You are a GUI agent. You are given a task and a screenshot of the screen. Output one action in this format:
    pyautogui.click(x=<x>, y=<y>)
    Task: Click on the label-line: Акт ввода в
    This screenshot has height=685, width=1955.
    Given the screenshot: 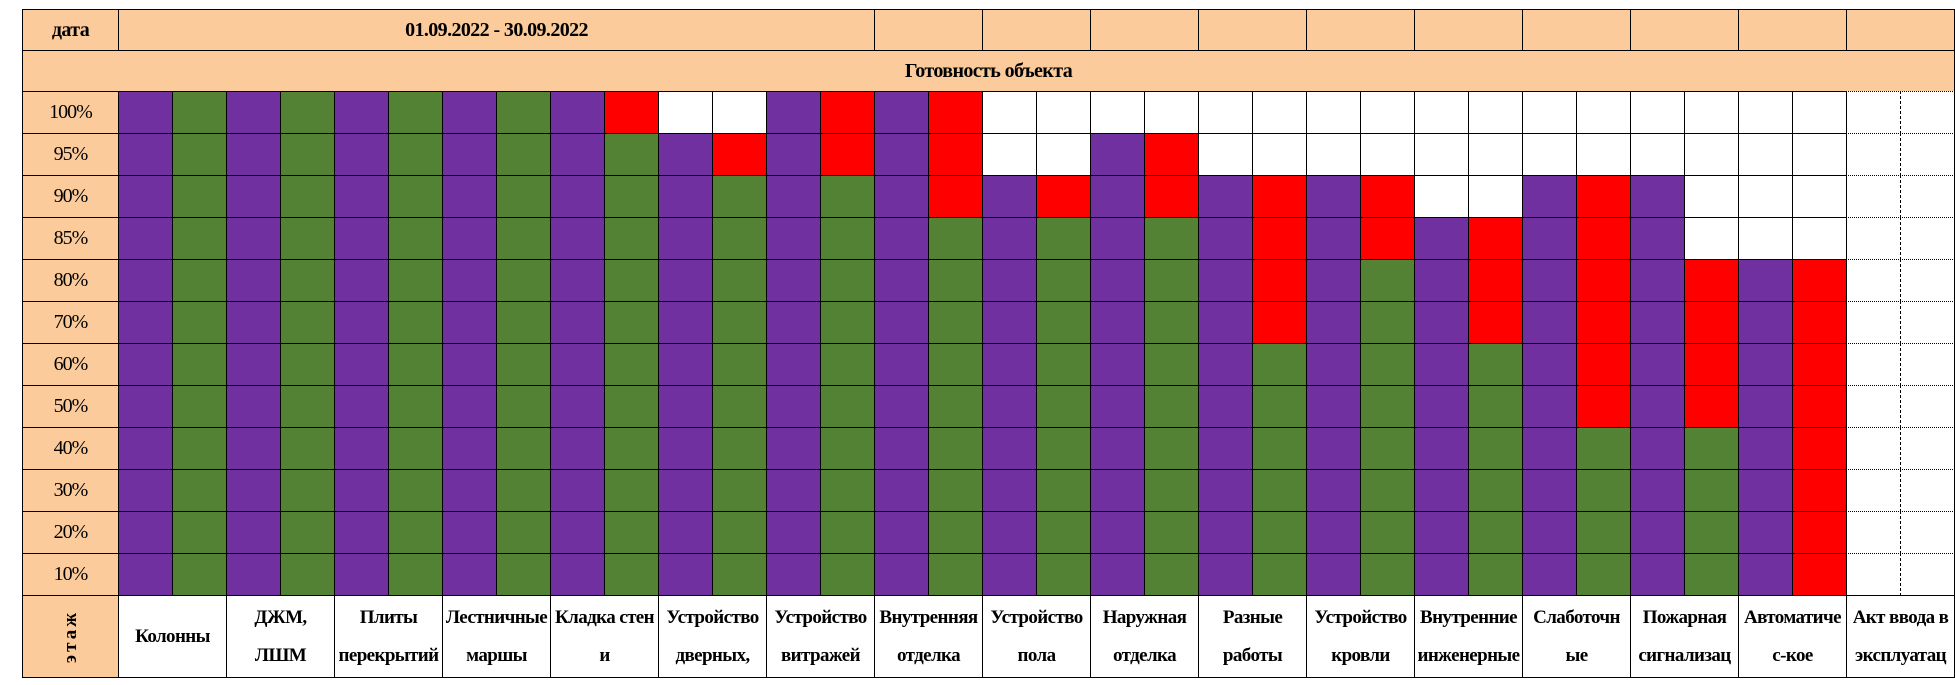 What is the action you would take?
    pyautogui.click(x=1900, y=617)
    